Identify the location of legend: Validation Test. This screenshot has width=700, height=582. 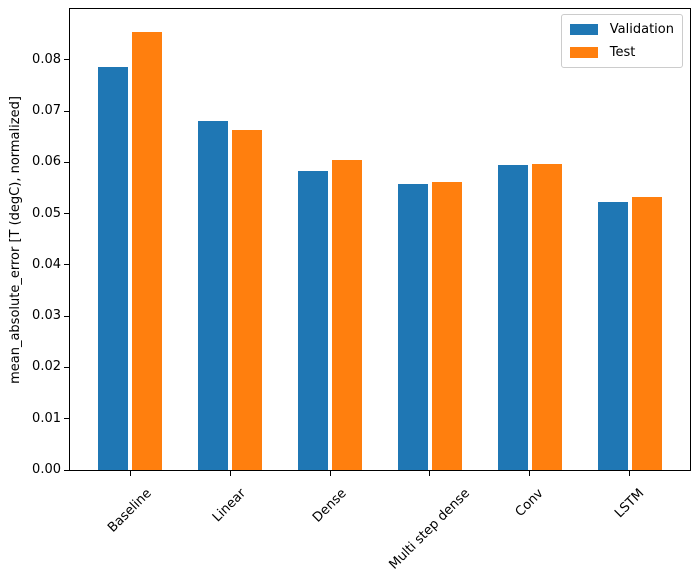
(621, 41).